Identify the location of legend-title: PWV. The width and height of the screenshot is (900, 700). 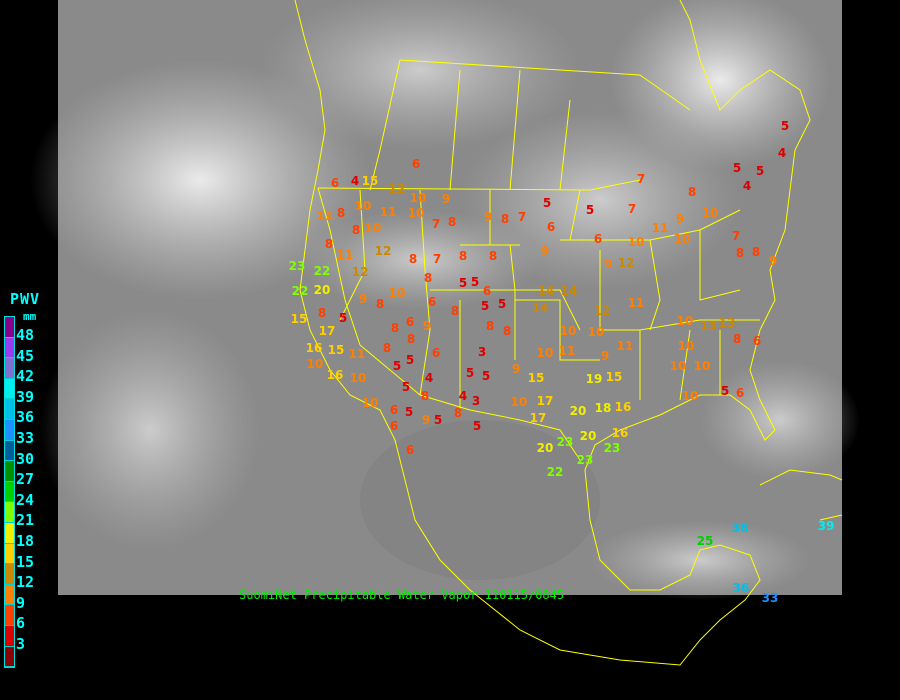
(25, 299).